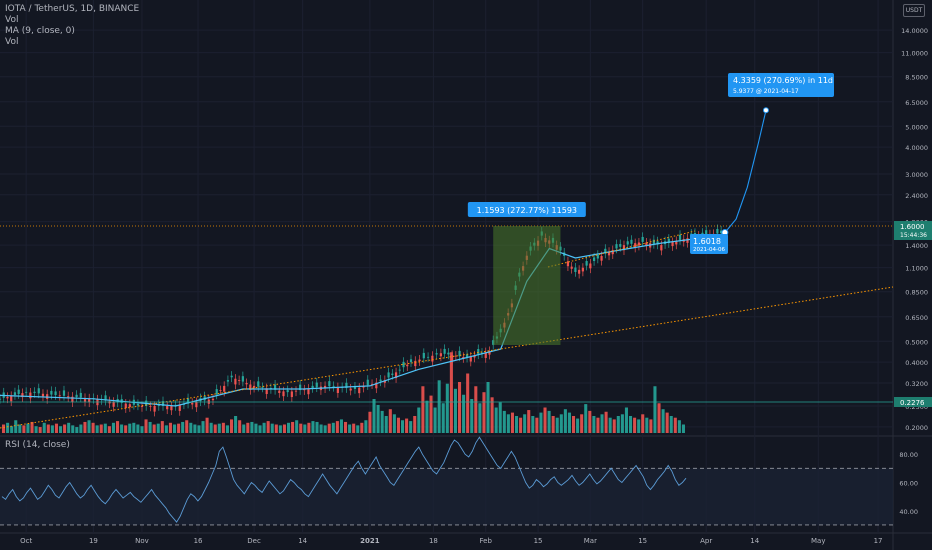 This screenshot has height=550, width=932. Describe the element at coordinates (781, 85) in the screenshot. I see `projection-label-box` at that location.